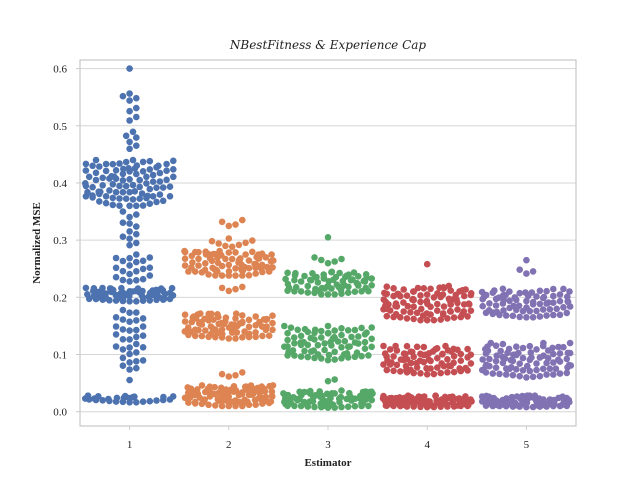  What do you see at coordinates (328, 445) in the screenshot?
I see `x-tick-label: 3` at bounding box center [328, 445].